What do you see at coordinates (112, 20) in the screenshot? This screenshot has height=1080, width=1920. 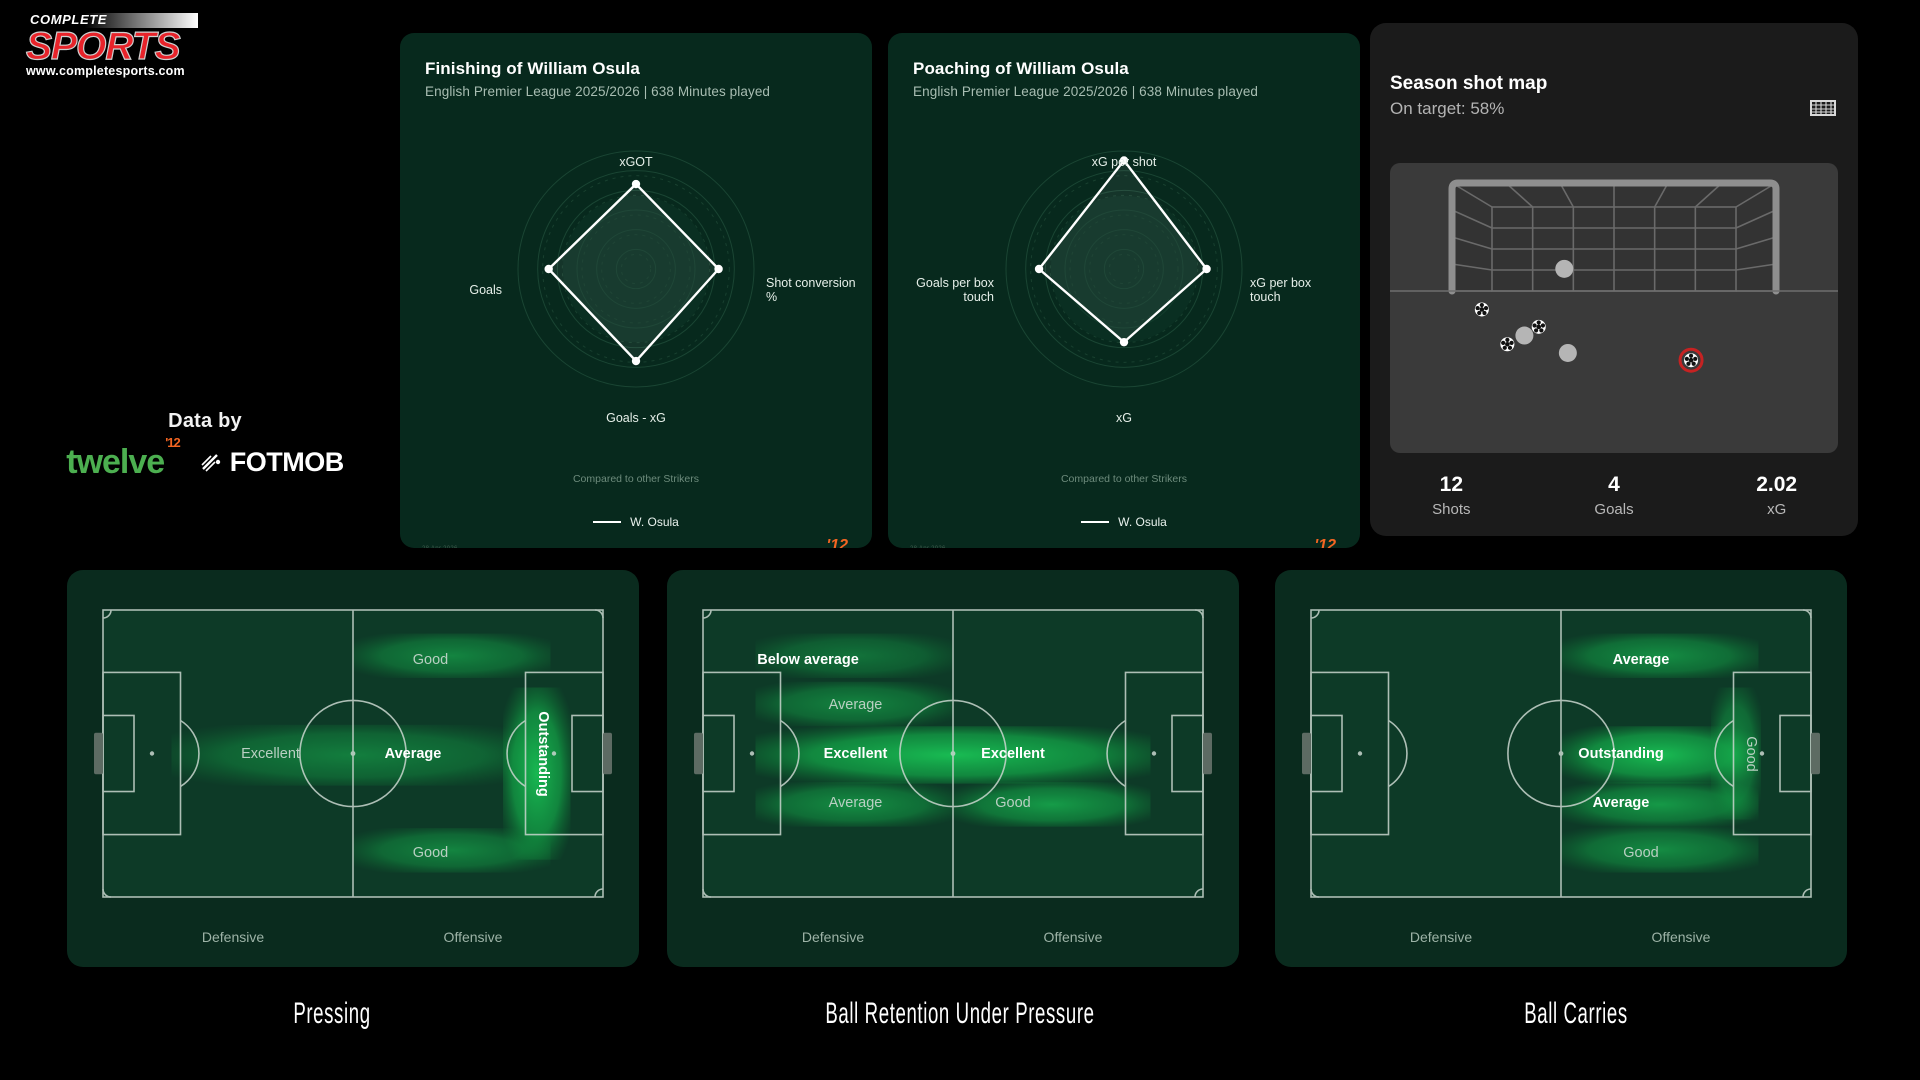 I see `logo-gradient-bar` at bounding box center [112, 20].